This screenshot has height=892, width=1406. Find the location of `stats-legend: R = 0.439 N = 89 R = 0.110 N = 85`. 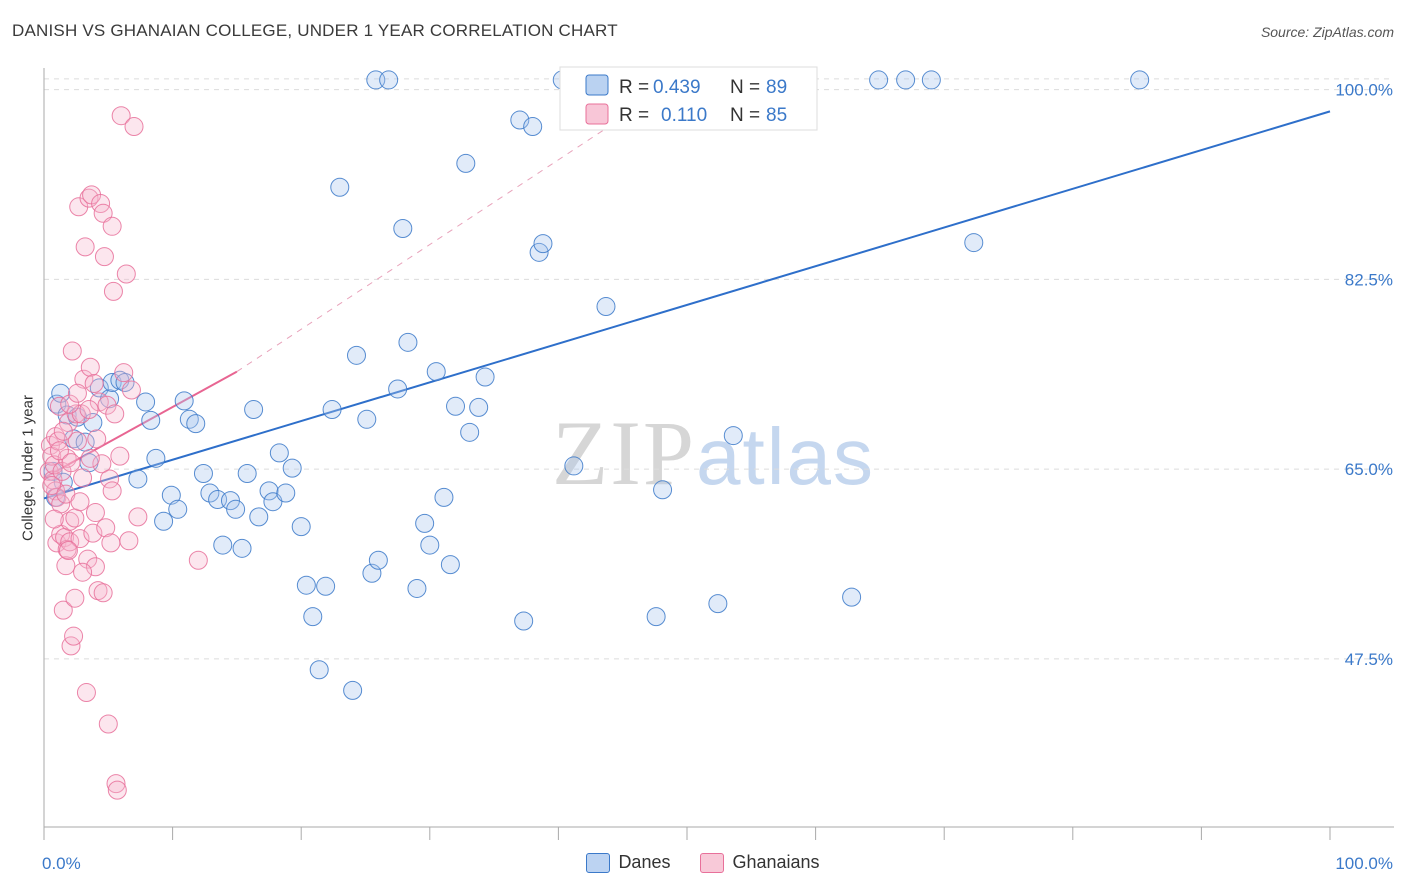

stats-legend: R = 0.439 N = 89 R = 0.110 N = 85 is located at coordinates (688, 98).